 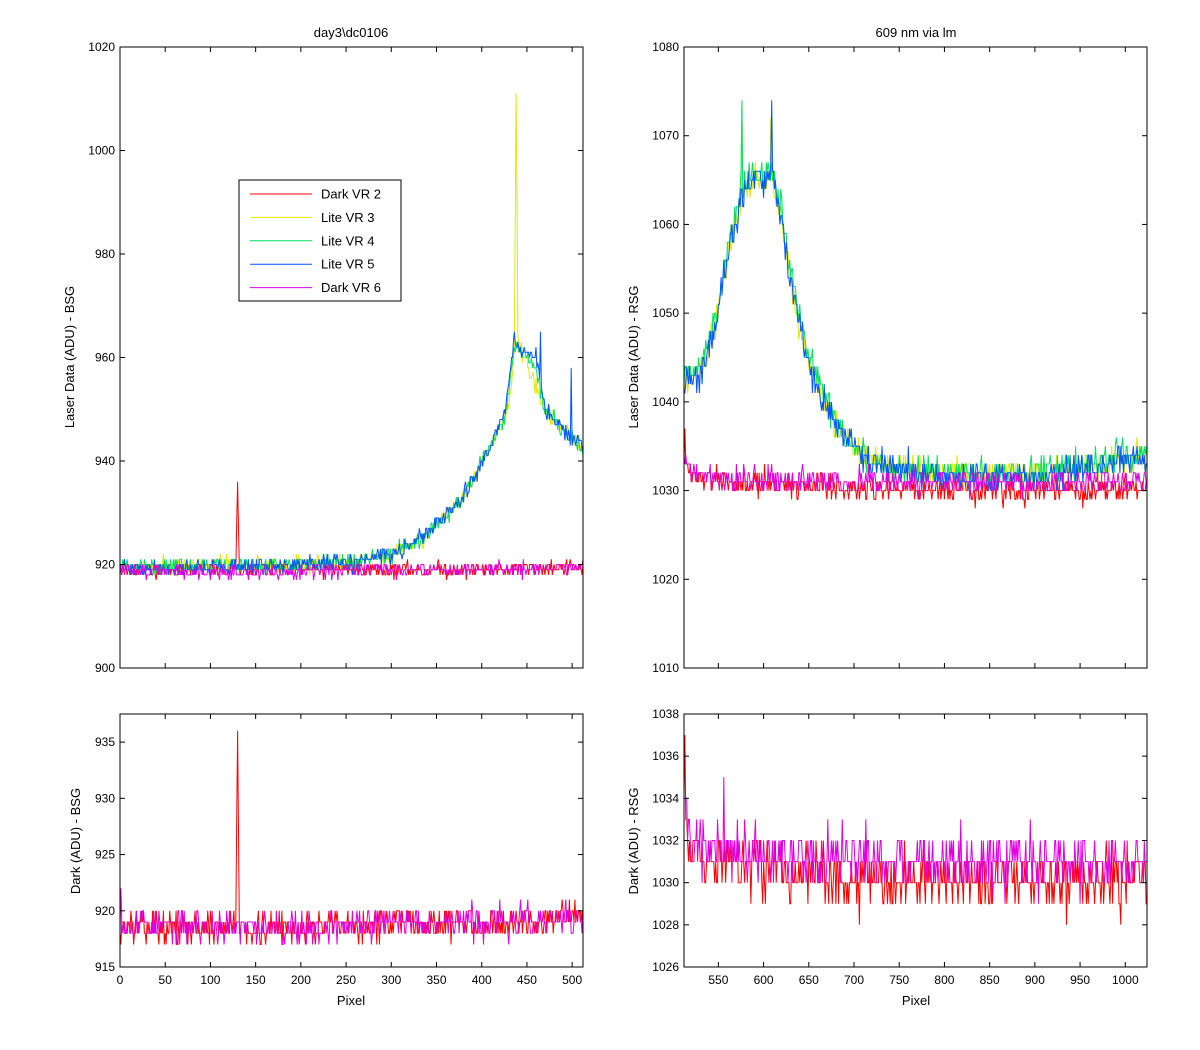 What do you see at coordinates (572, 980) in the screenshot?
I see `x-tick-label: 500` at bounding box center [572, 980].